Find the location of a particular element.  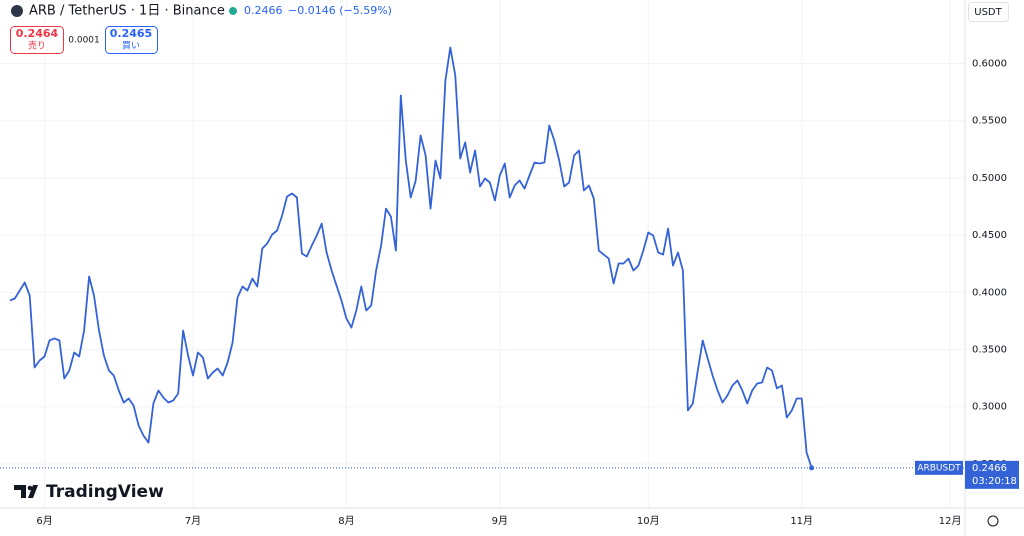

sell-label: 売り is located at coordinates (37, 46).